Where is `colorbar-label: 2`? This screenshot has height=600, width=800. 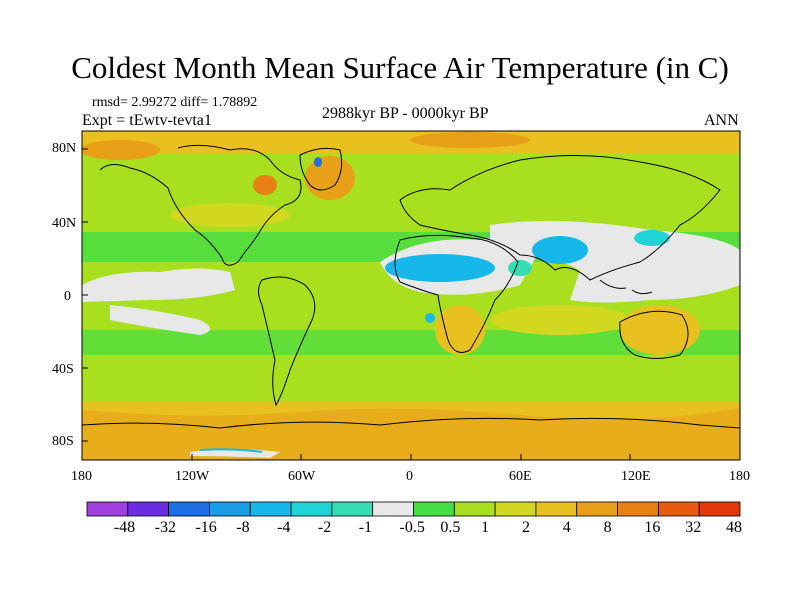
colorbar-label: 2 is located at coordinates (525, 527).